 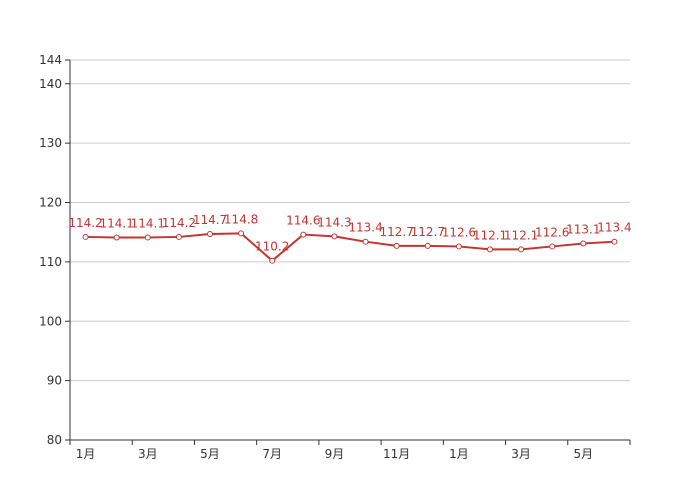 What do you see at coordinates (50, 203) in the screenshot?
I see `y-tick-label: 120` at bounding box center [50, 203].